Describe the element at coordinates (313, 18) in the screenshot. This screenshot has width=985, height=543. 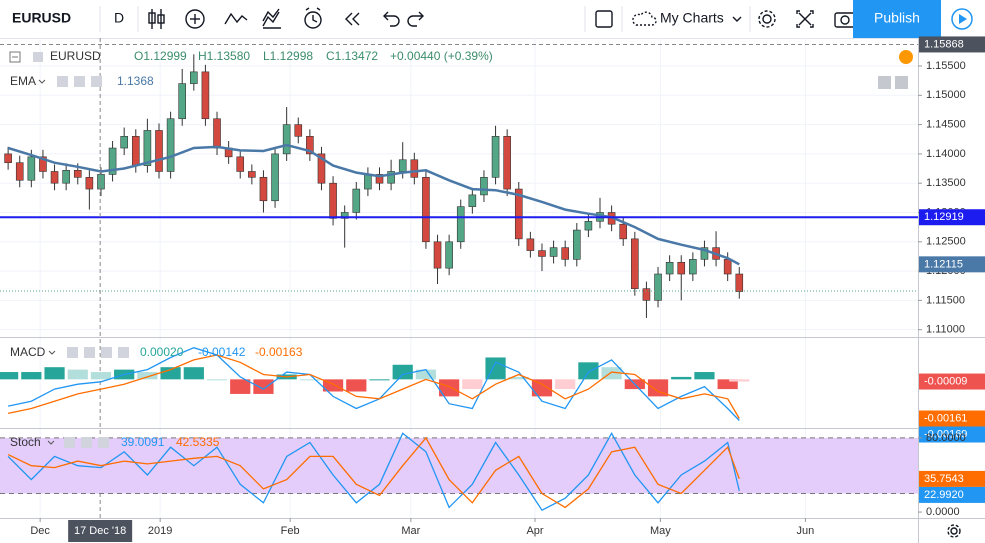
I see `alert-button` at that location.